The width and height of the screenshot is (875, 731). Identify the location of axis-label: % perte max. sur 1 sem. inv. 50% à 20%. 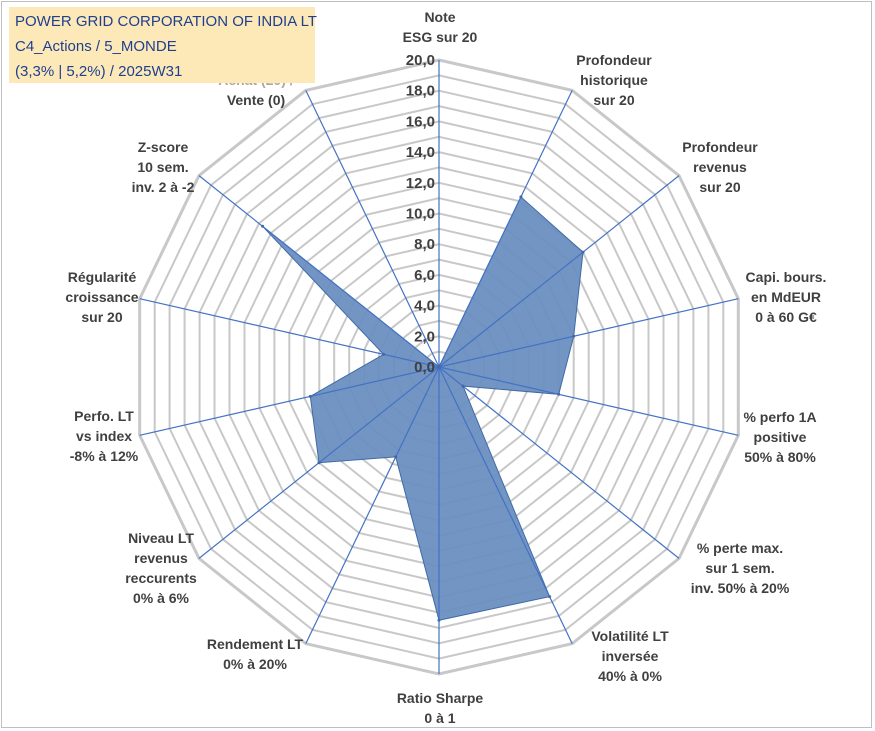
(740, 568).